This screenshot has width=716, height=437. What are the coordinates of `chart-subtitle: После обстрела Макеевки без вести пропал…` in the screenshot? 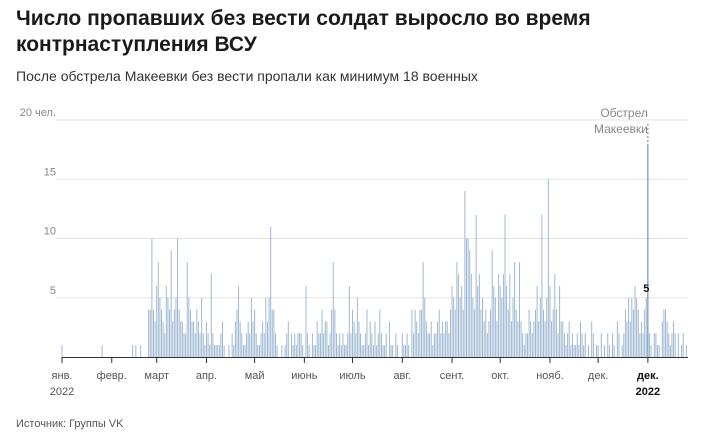 It's located at (247, 76).